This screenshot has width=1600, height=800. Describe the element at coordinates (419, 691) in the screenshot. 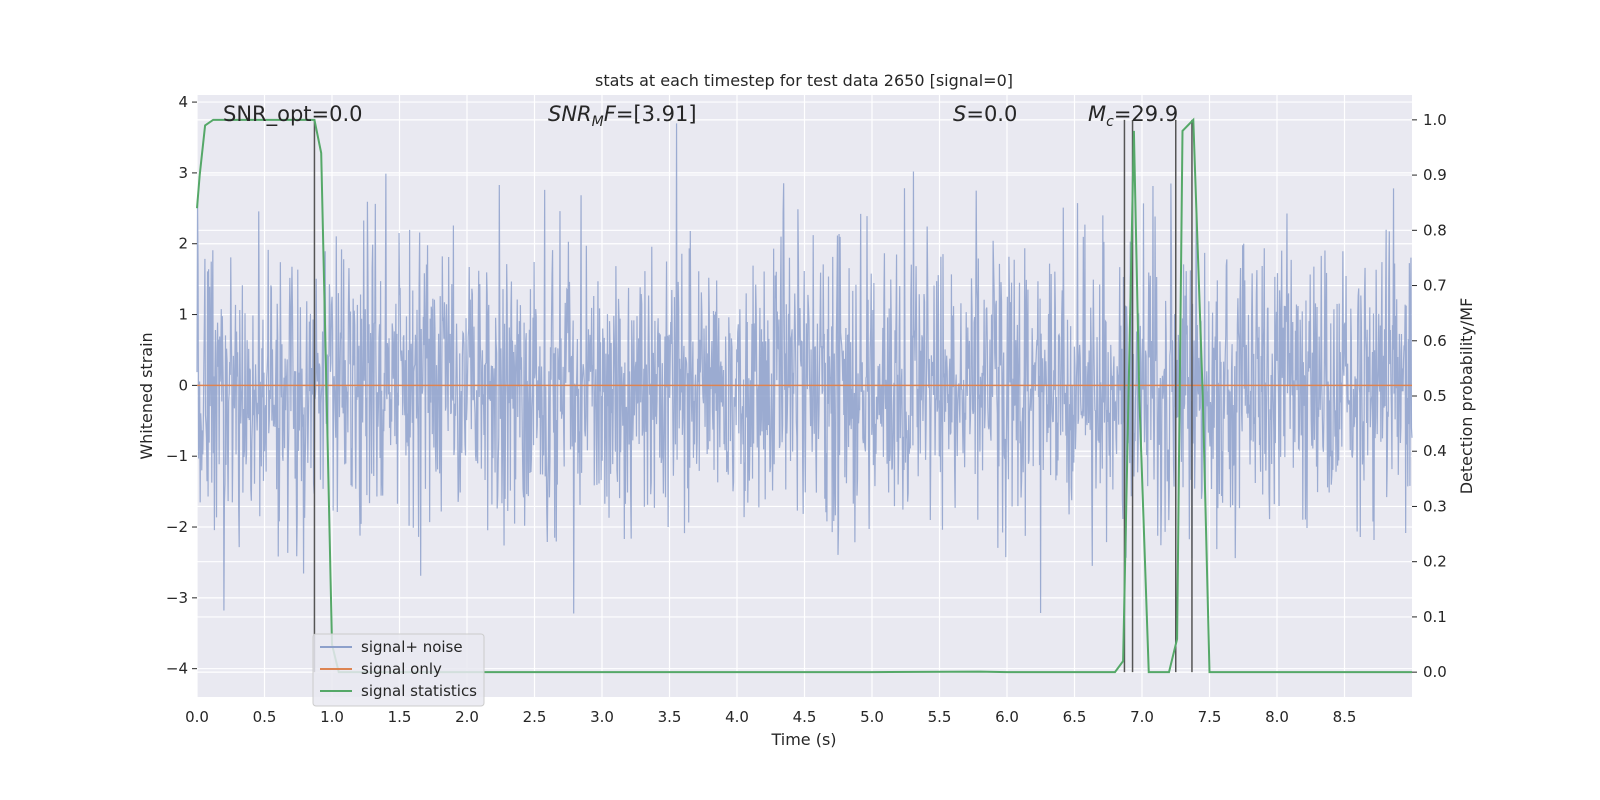

I see `legend-label-stats: signal statistics` at that location.